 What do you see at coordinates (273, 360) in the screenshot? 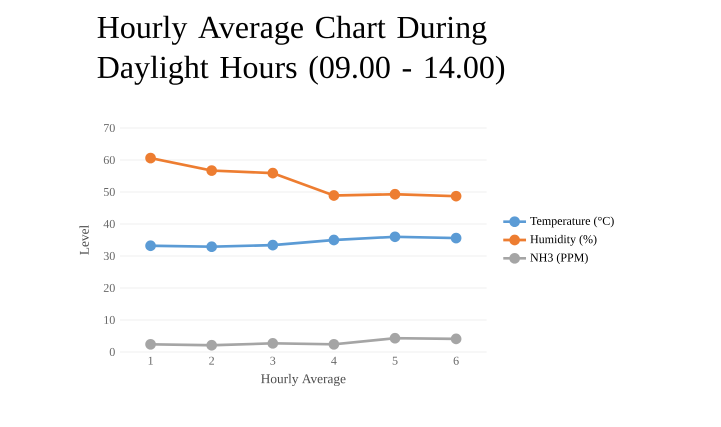
I see `x-tick-label: 3` at bounding box center [273, 360].